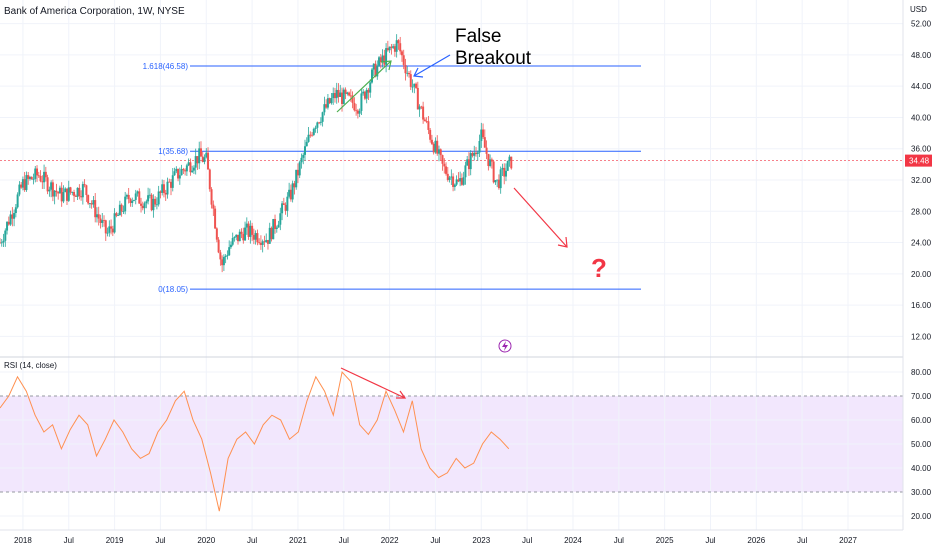 The image size is (932, 550). What do you see at coordinates (23, 540) in the screenshot?
I see `time-tick: 2018` at bounding box center [23, 540].